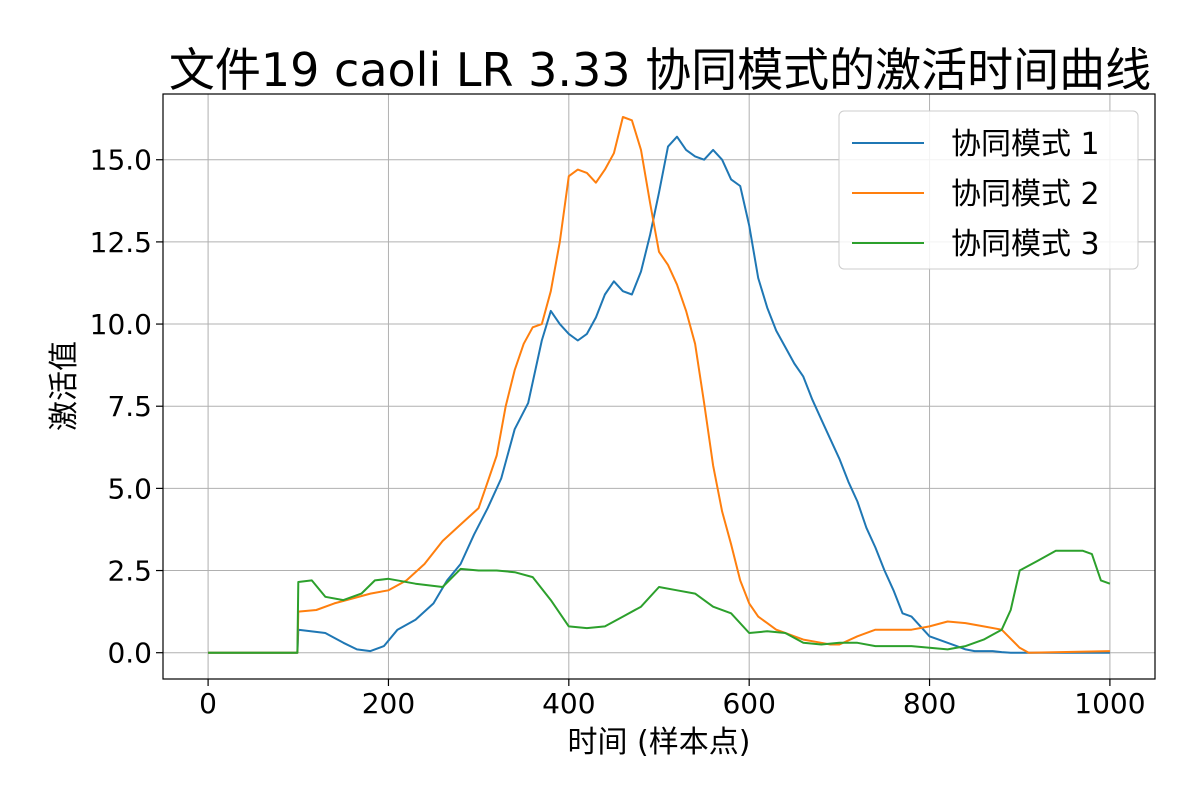  Describe the element at coordinates (659, 742) in the screenshot. I see `x-axis-label: 时间 (样本点)` at that location.